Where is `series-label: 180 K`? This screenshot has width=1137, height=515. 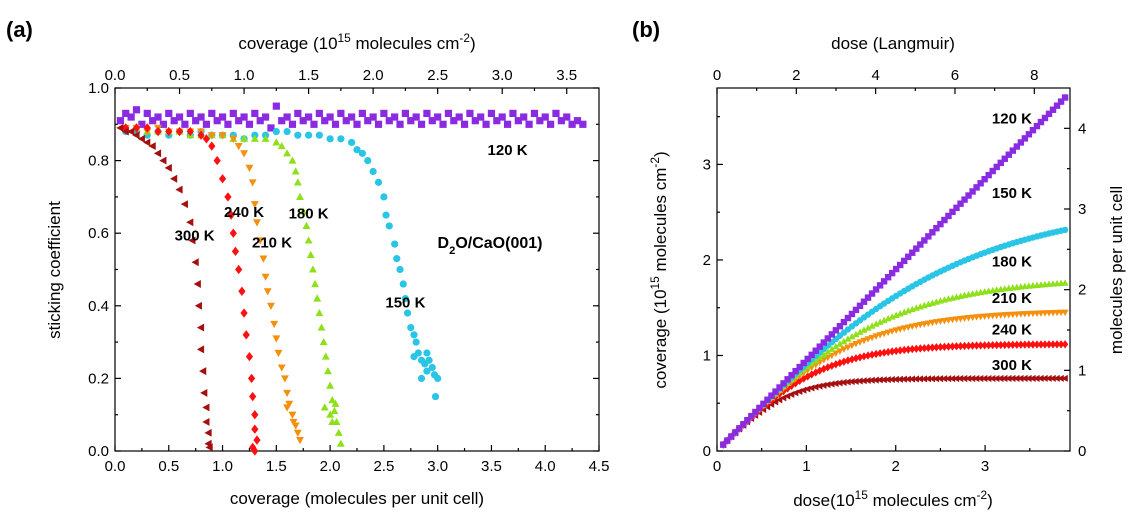 series-label: 180 K is located at coordinates (309, 214).